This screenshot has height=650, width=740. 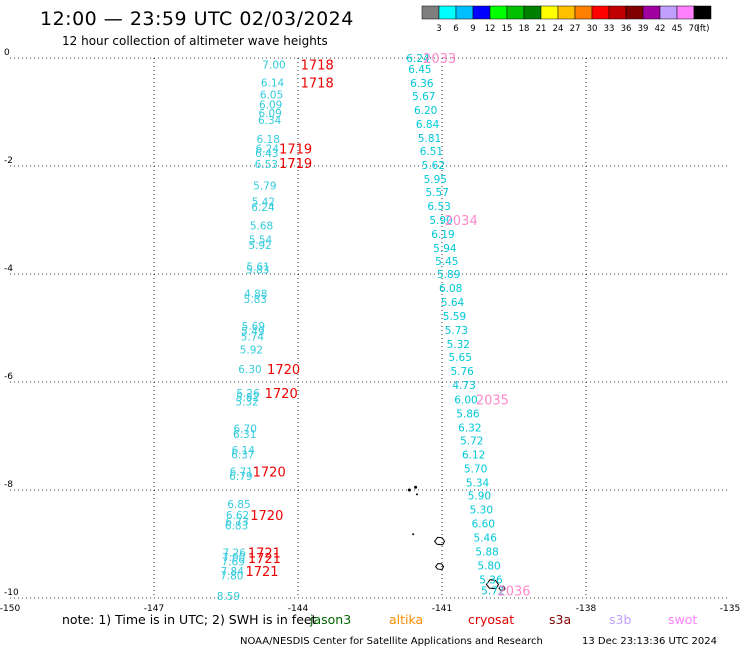 I want to click on generated-timestamp: 13 Dec 23:13:36 UTC 2024, so click(x=649, y=641).